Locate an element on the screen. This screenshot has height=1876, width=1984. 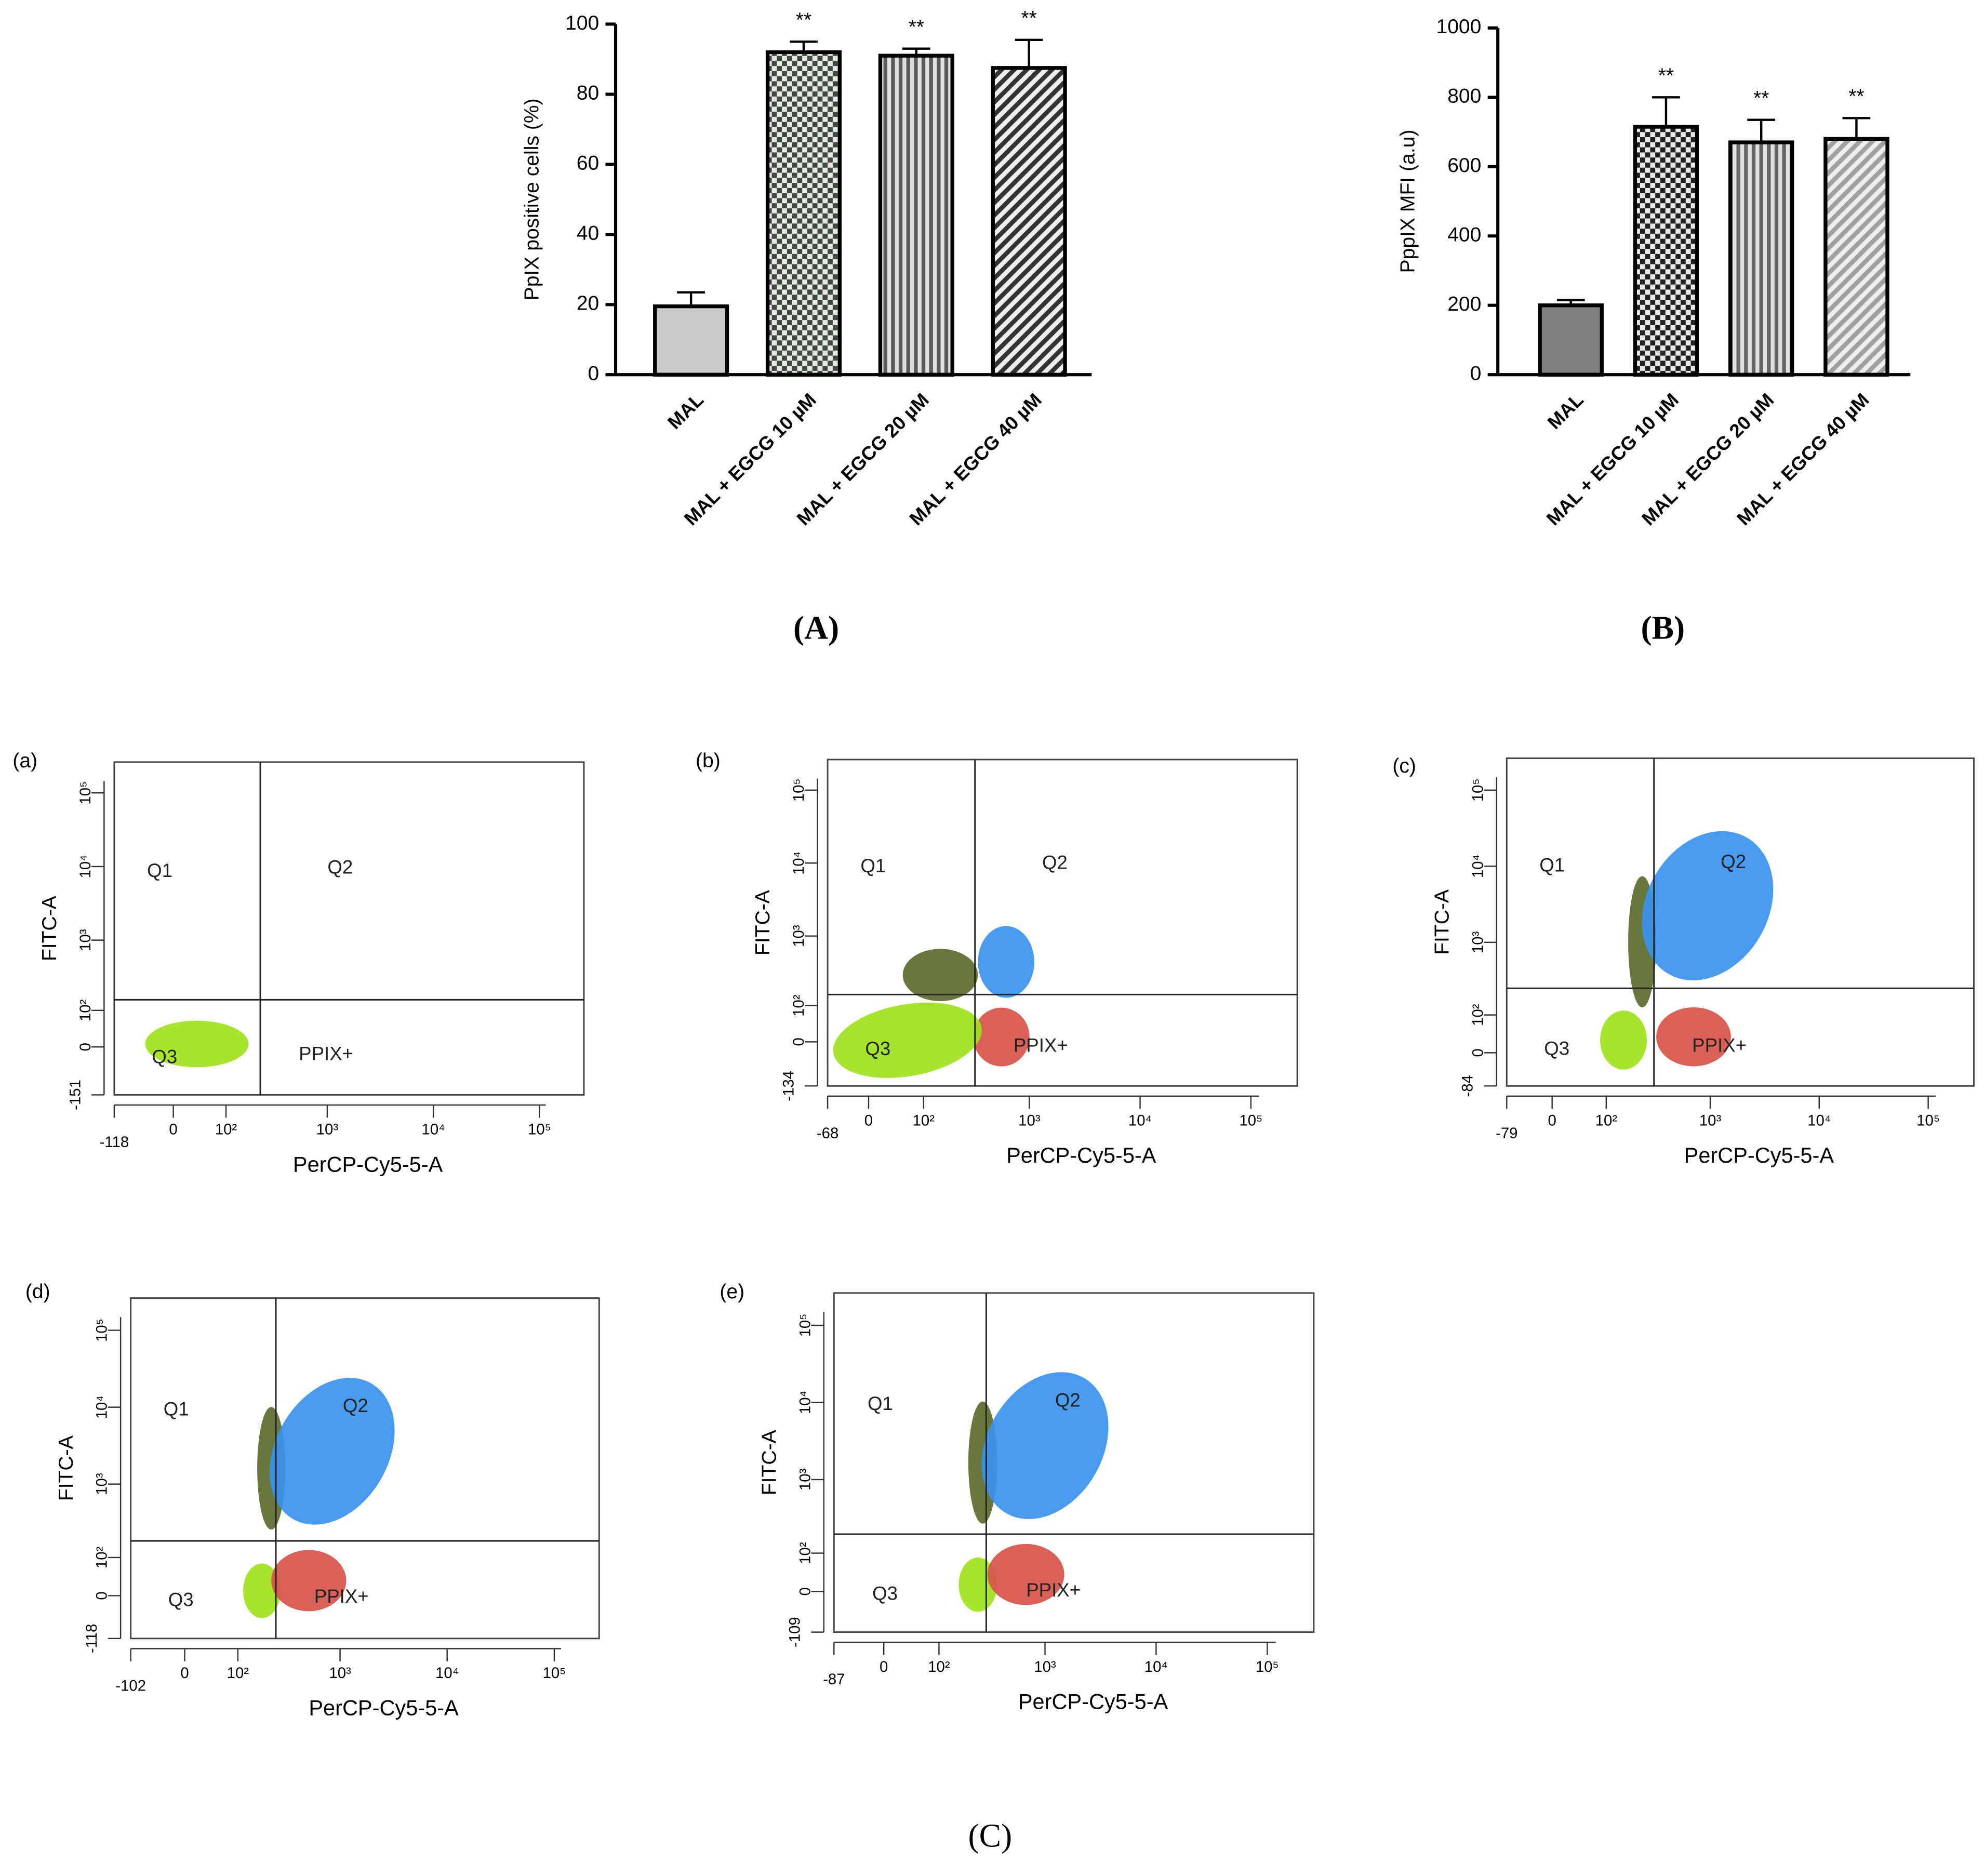
y-tick-label: 200 is located at coordinates (1464, 304).